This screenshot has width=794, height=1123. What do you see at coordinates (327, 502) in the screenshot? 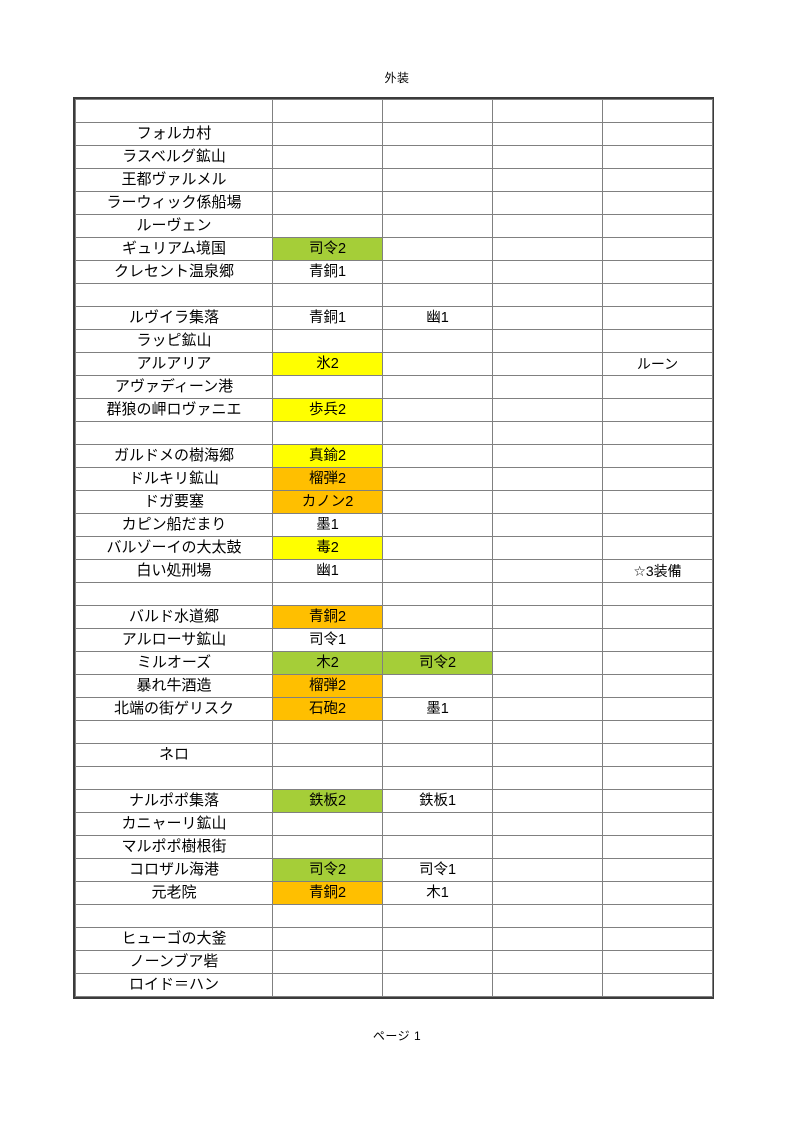
I see `material-cell: カノン2` at bounding box center [327, 502].